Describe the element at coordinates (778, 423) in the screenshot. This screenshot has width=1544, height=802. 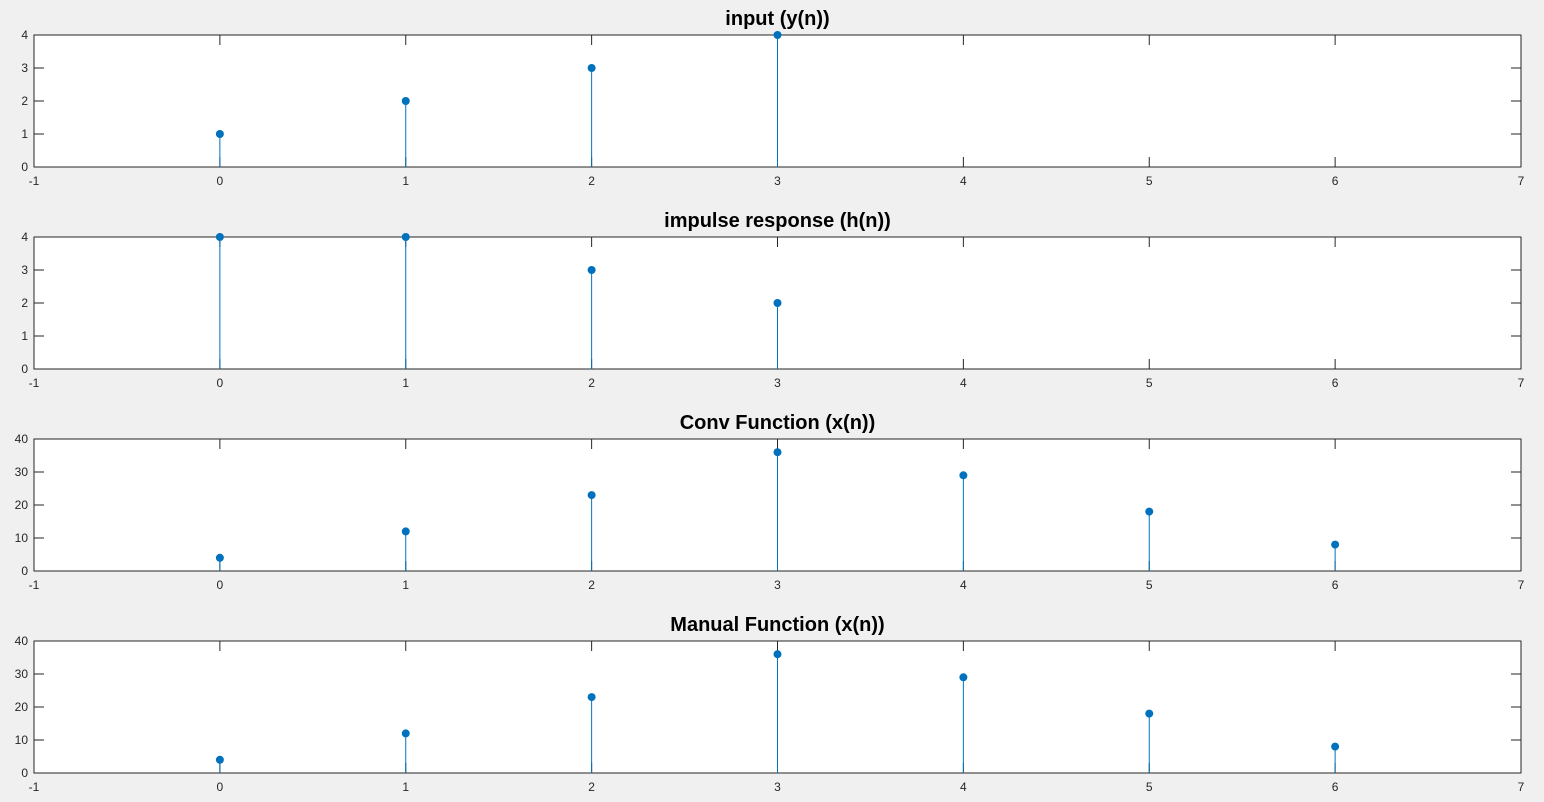
I see `plot-title: Conv Function (x(n))` at that location.